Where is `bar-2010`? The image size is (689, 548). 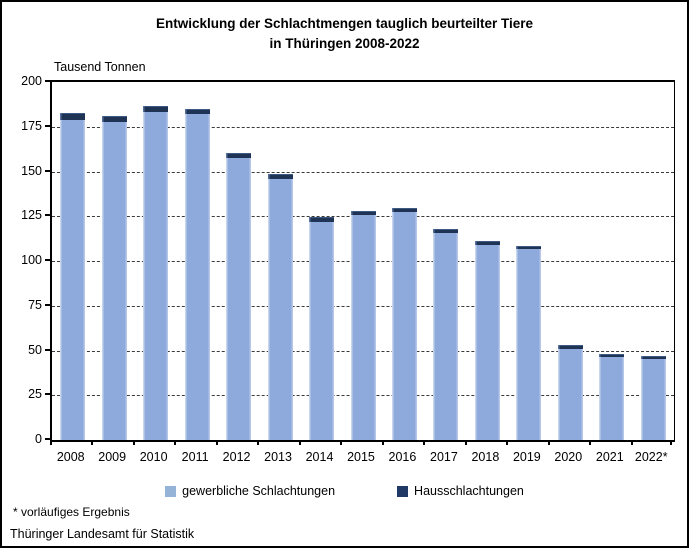 bar-2010 is located at coordinates (156, 272).